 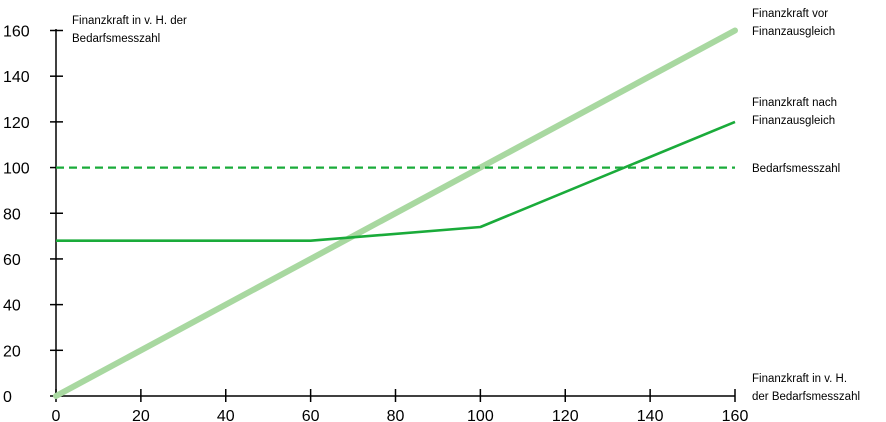 I want to click on y-axis-label: Finanzkraft in v. H. der Bedarfsmesszahl, so click(x=131, y=30).